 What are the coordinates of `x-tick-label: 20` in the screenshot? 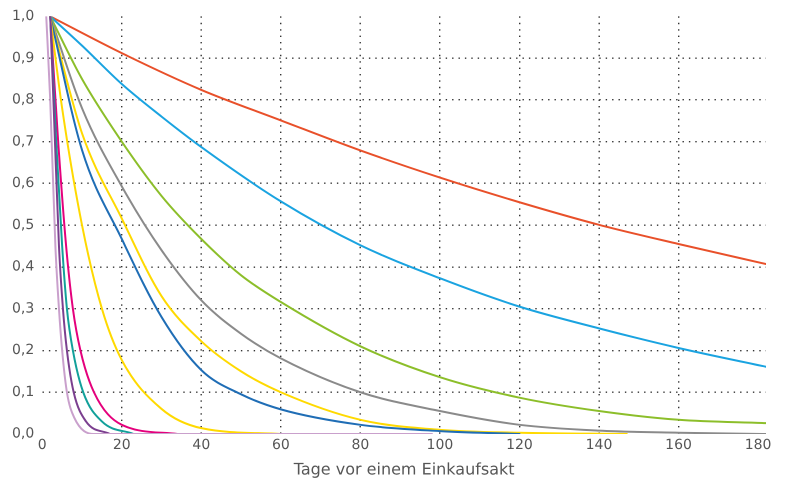 It's located at (121, 445).